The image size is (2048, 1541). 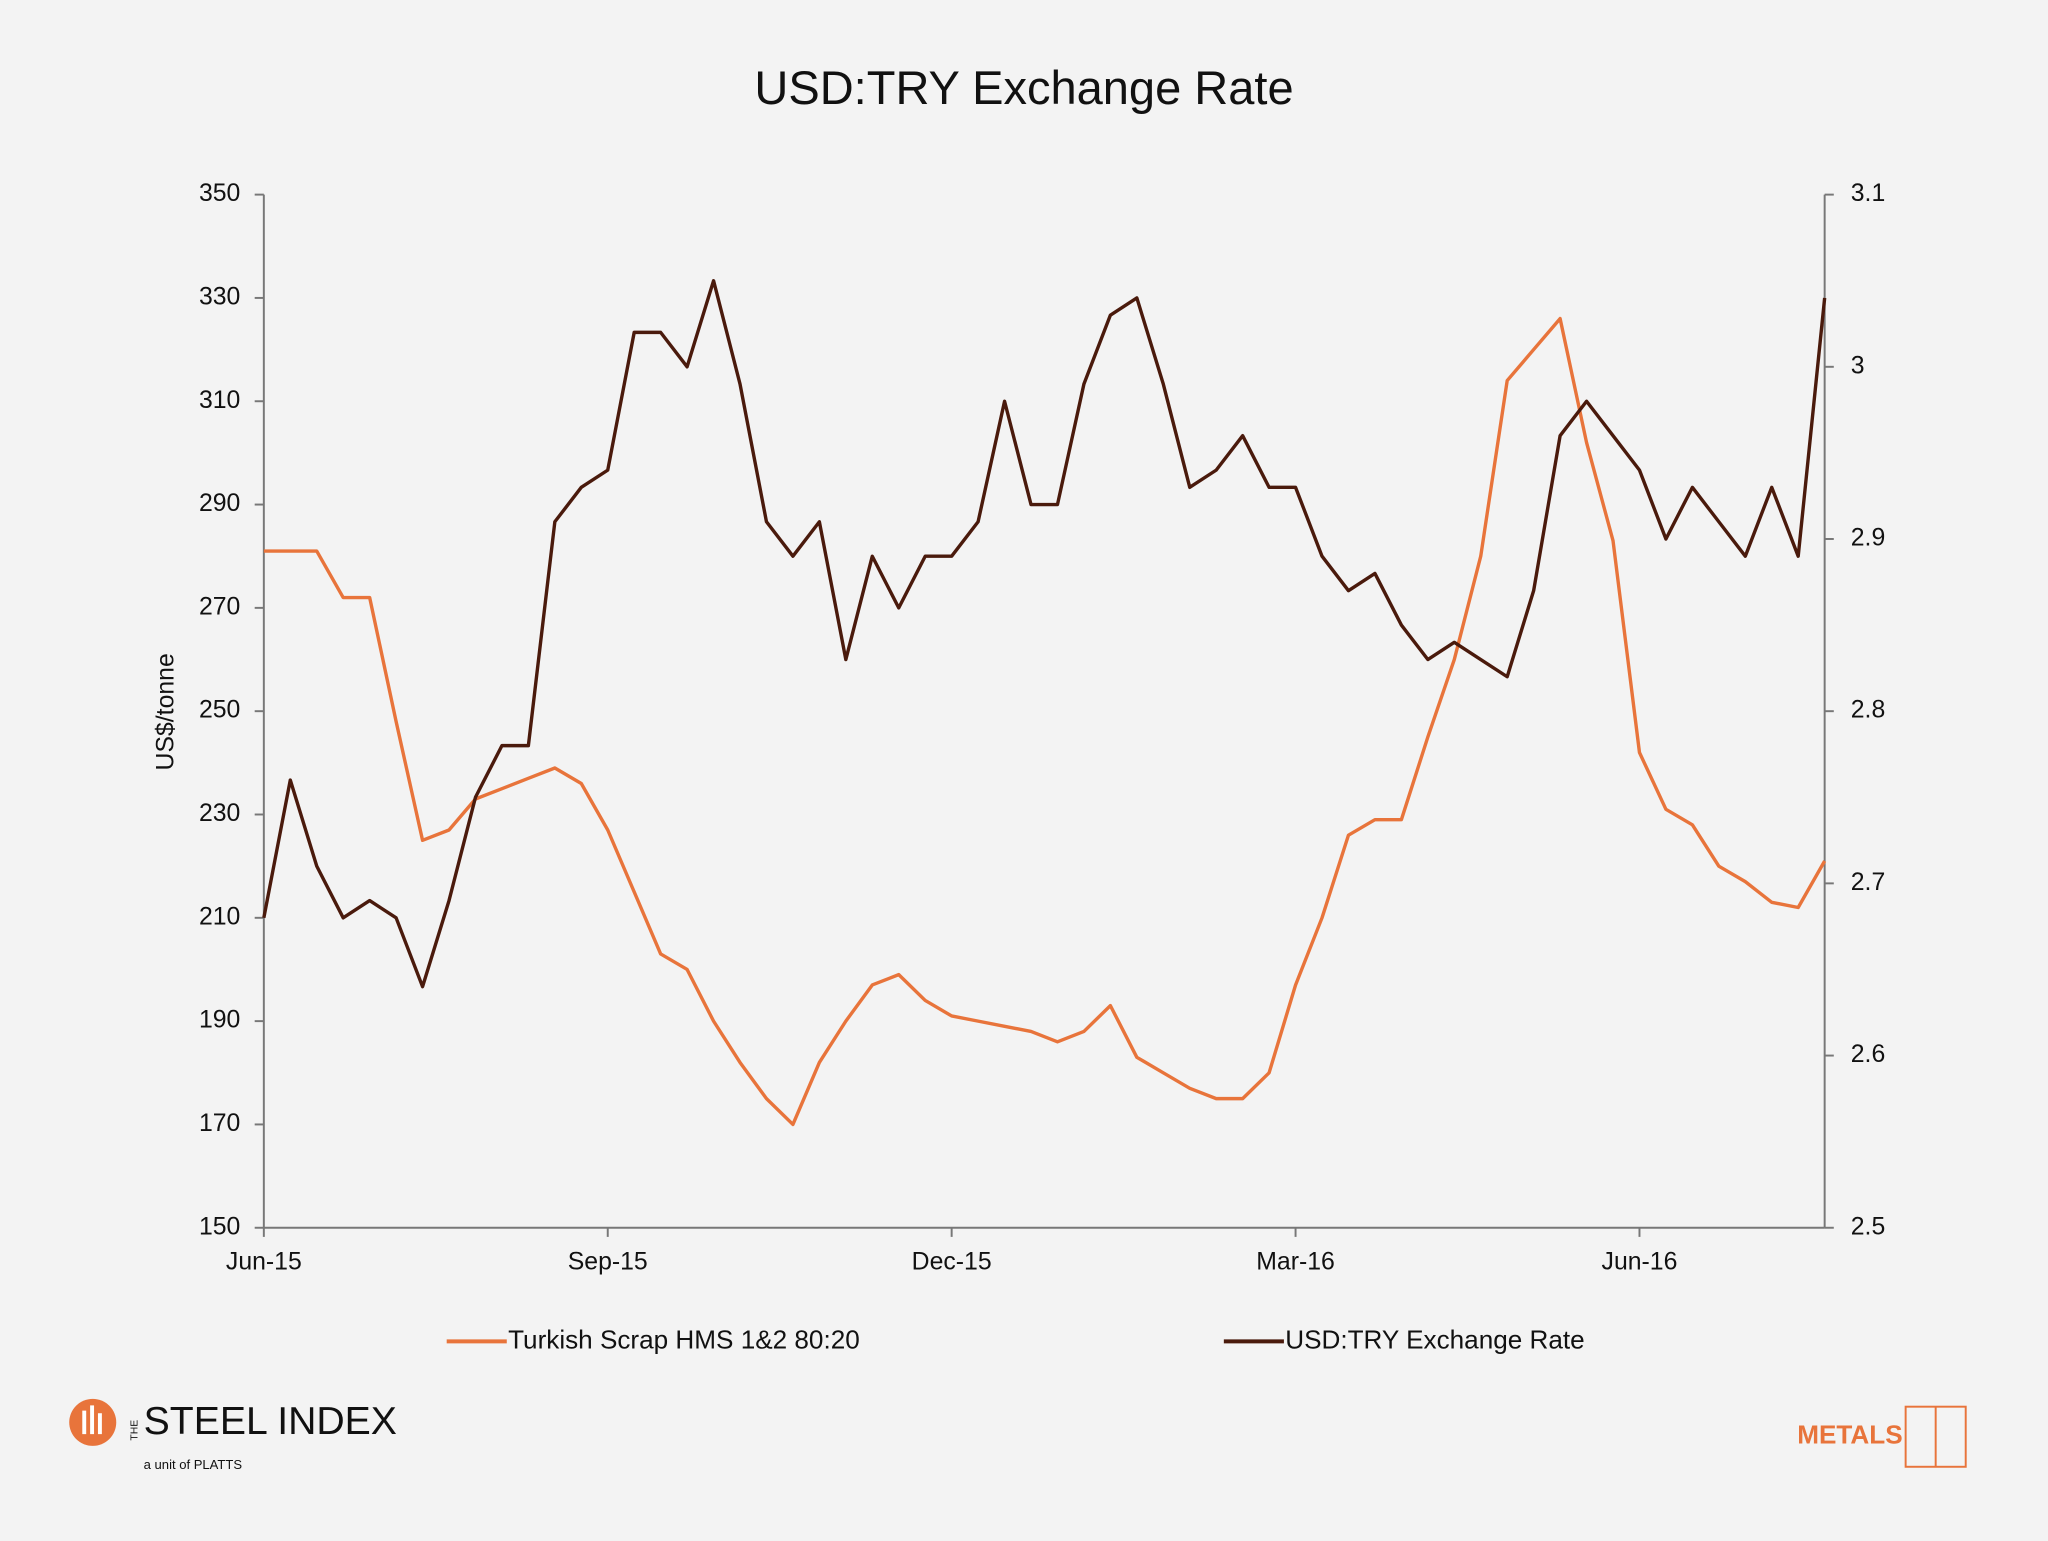 What do you see at coordinates (1858, 365) in the screenshot?
I see `y2-tick-label: 3` at bounding box center [1858, 365].